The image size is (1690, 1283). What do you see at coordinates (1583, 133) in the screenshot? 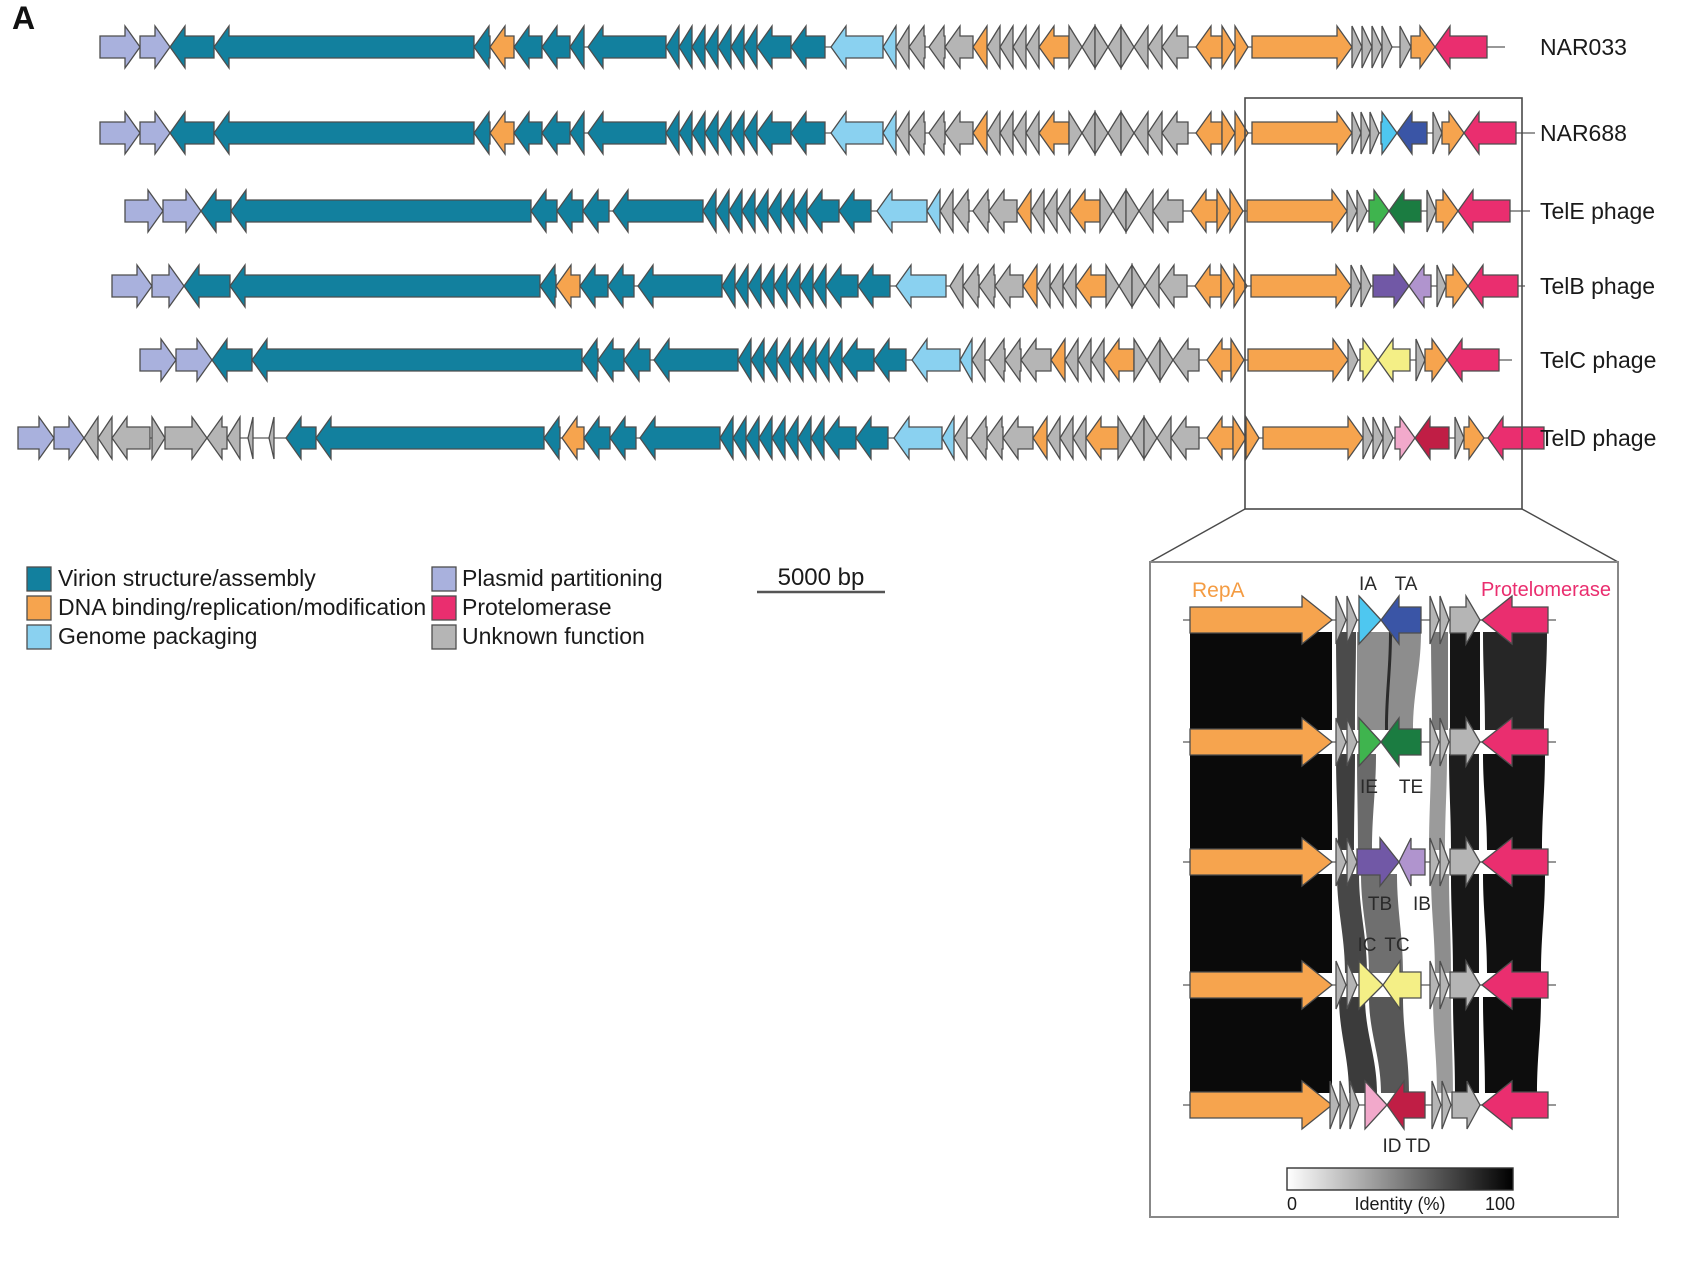
I see `row-label-NAR688: NAR688` at bounding box center [1583, 133].